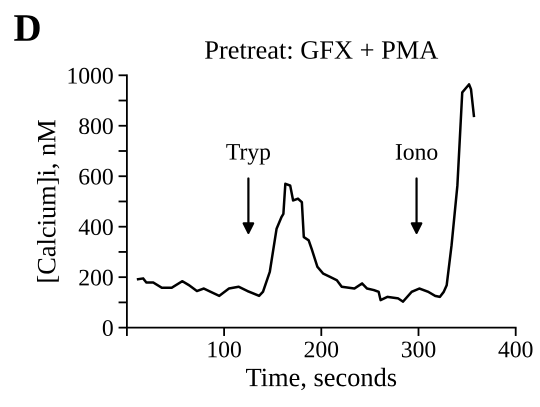 The image size is (540, 407). What do you see at coordinates (321, 379) in the screenshot?
I see `x-axis-title: Time, seconds` at bounding box center [321, 379].